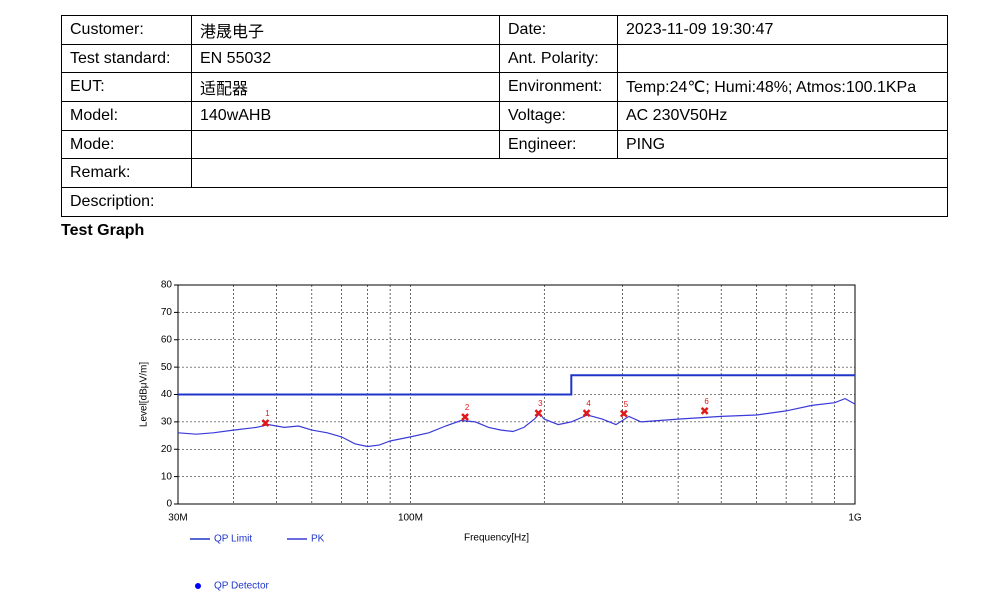 The width and height of the screenshot is (993, 601). Describe the element at coordinates (103, 230) in the screenshot. I see `section-title: Test Graph` at that location.